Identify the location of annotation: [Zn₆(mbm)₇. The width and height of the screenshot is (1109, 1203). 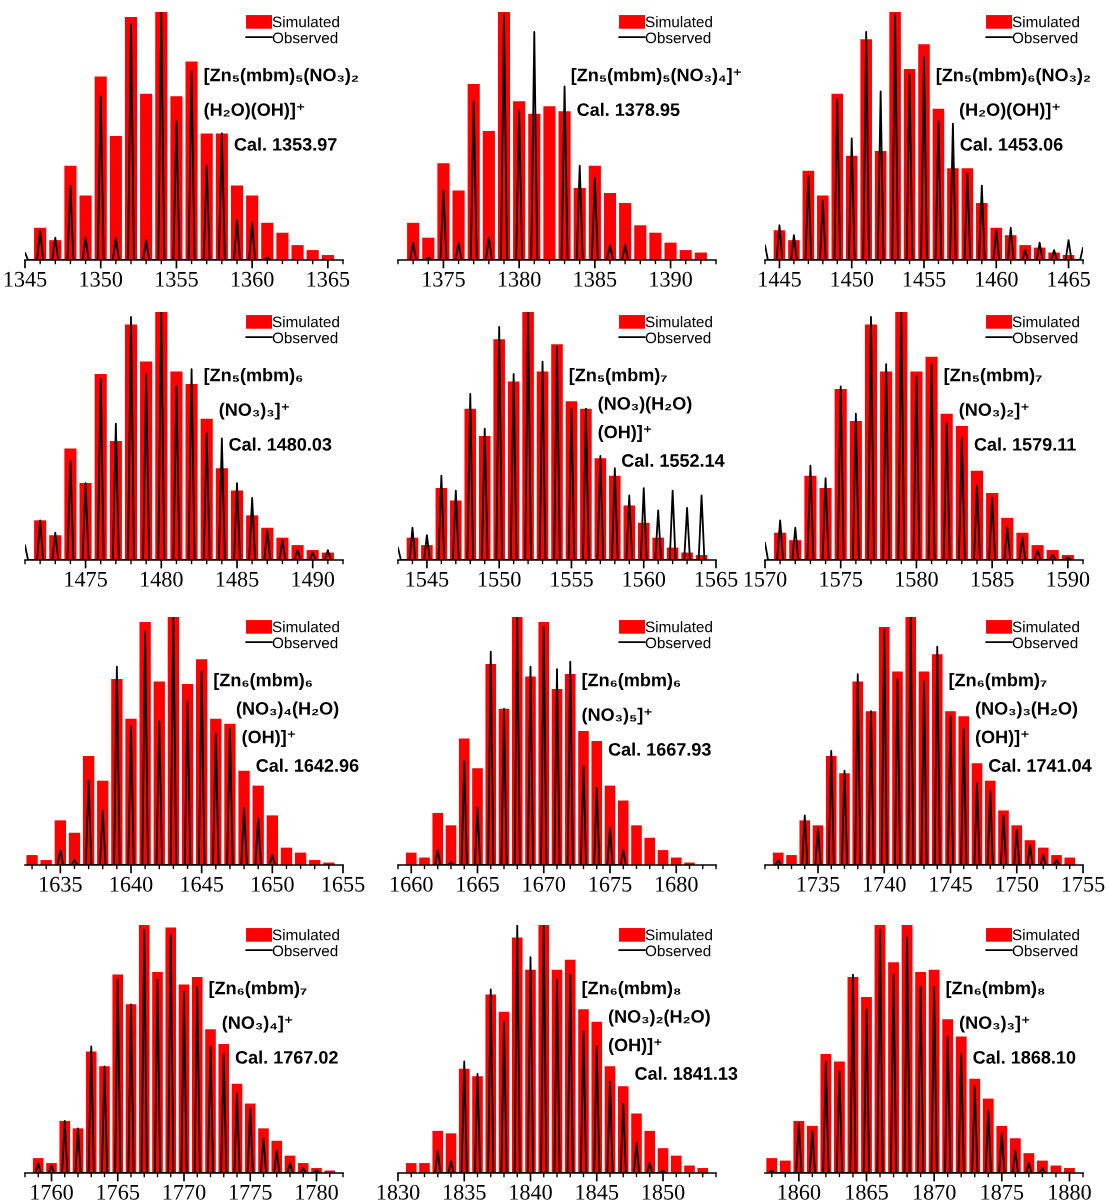
(258, 989).